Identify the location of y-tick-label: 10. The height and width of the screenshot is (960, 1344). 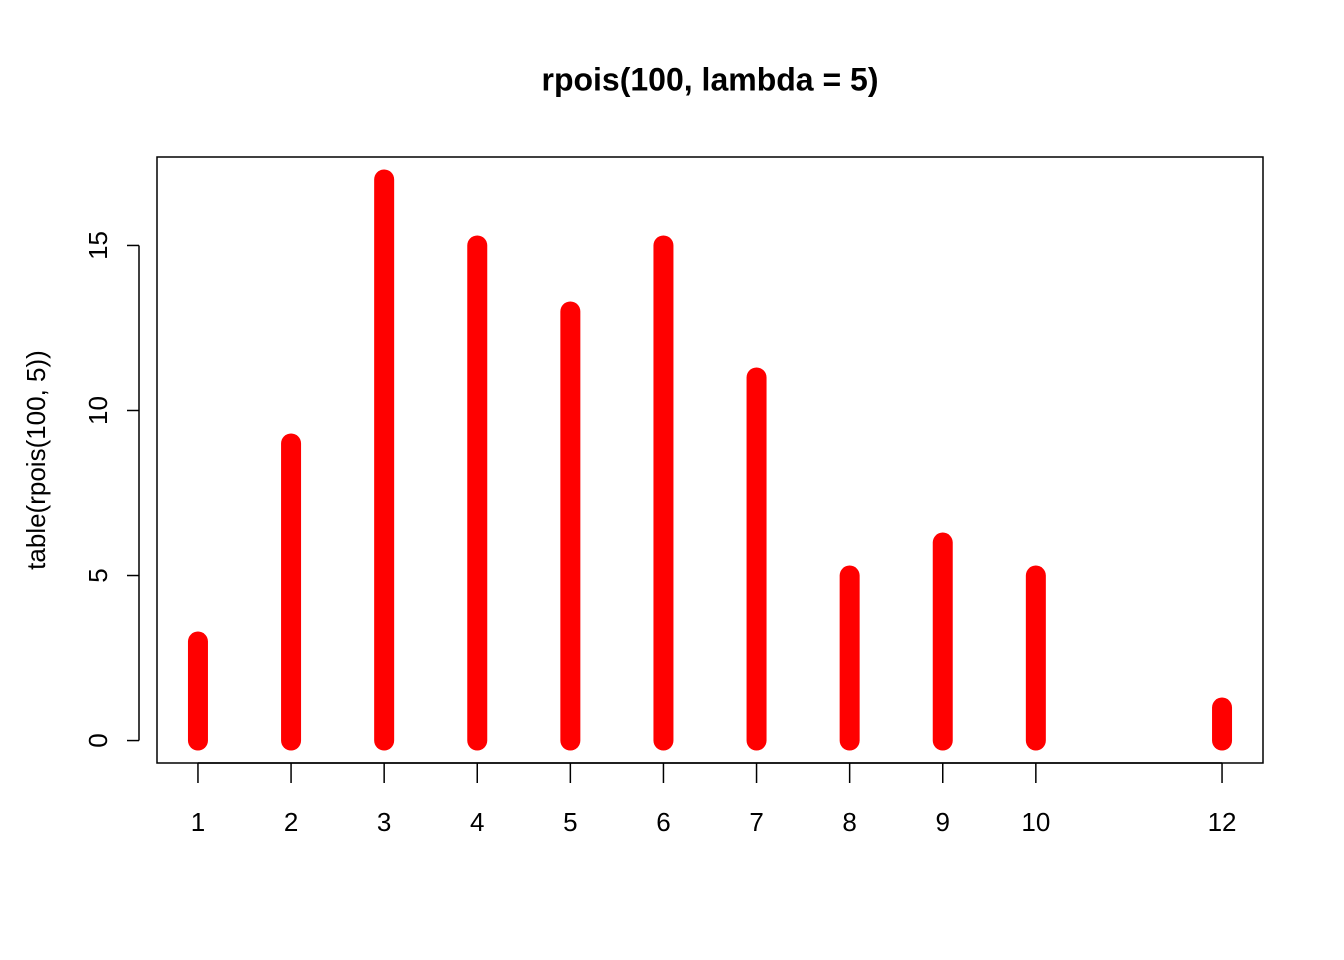
(98, 410).